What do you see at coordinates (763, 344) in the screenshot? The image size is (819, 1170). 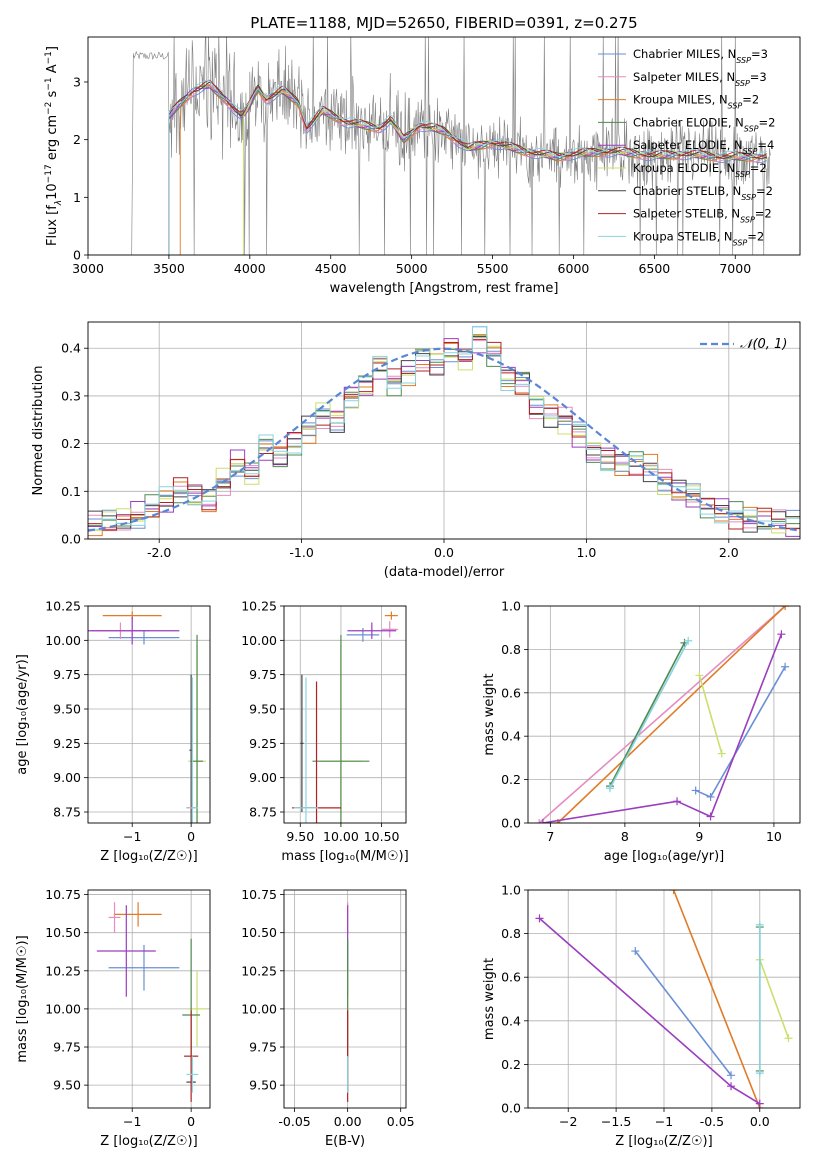 I see `legend-label: 𝒩(0, 1)` at bounding box center [763, 344].